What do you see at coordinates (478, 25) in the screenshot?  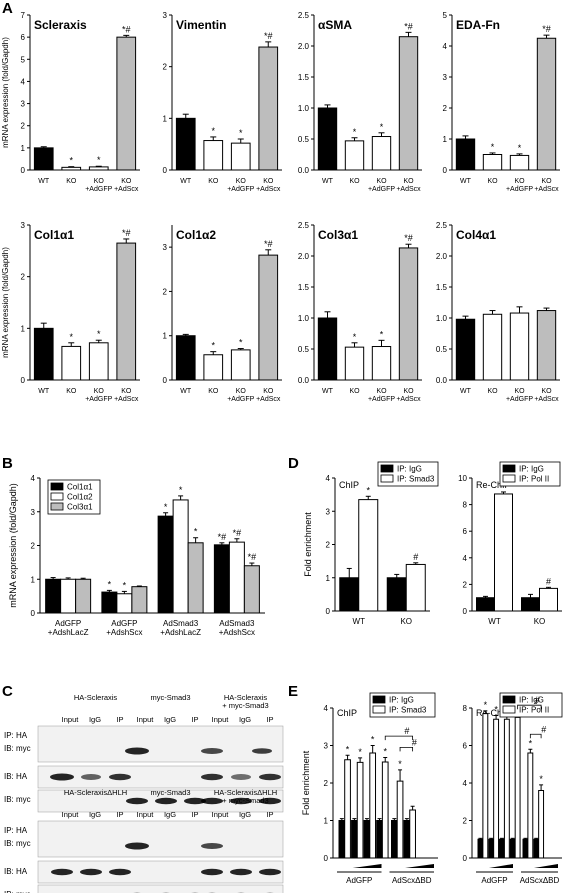 I see `chart-title: EDA-Fn` at bounding box center [478, 25].